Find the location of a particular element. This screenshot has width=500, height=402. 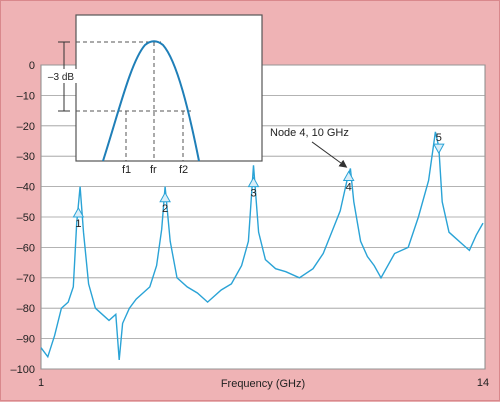

inset-level-label: –3 dB is located at coordinates (61, 77).